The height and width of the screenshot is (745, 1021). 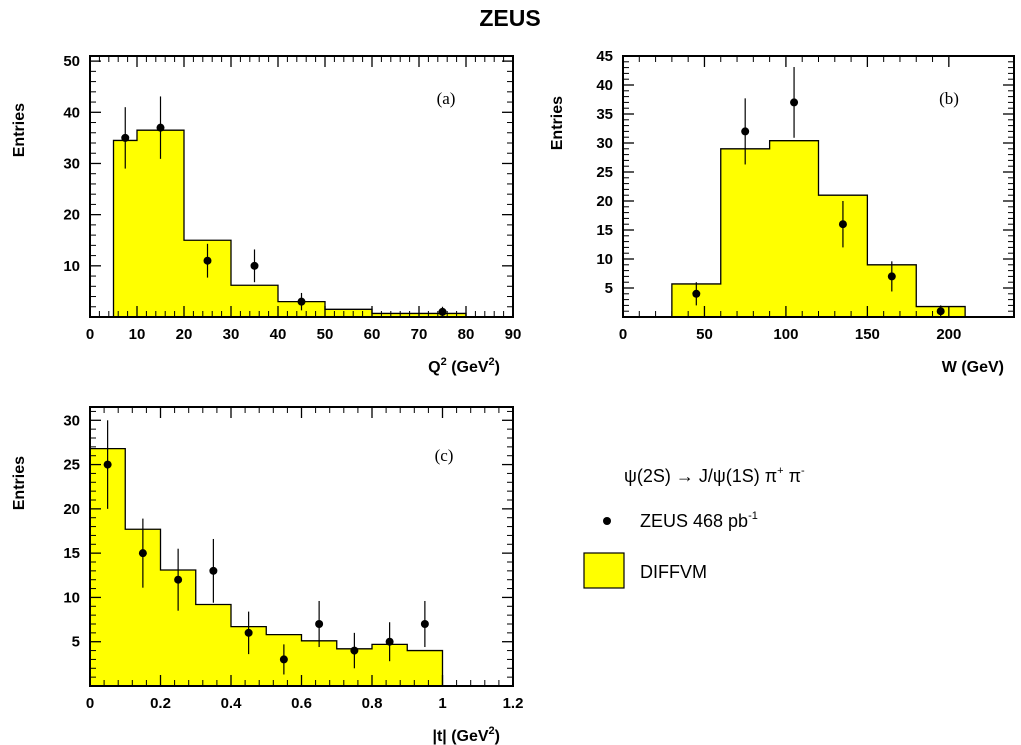 I want to click on plot-frame-a, so click(x=301, y=186).